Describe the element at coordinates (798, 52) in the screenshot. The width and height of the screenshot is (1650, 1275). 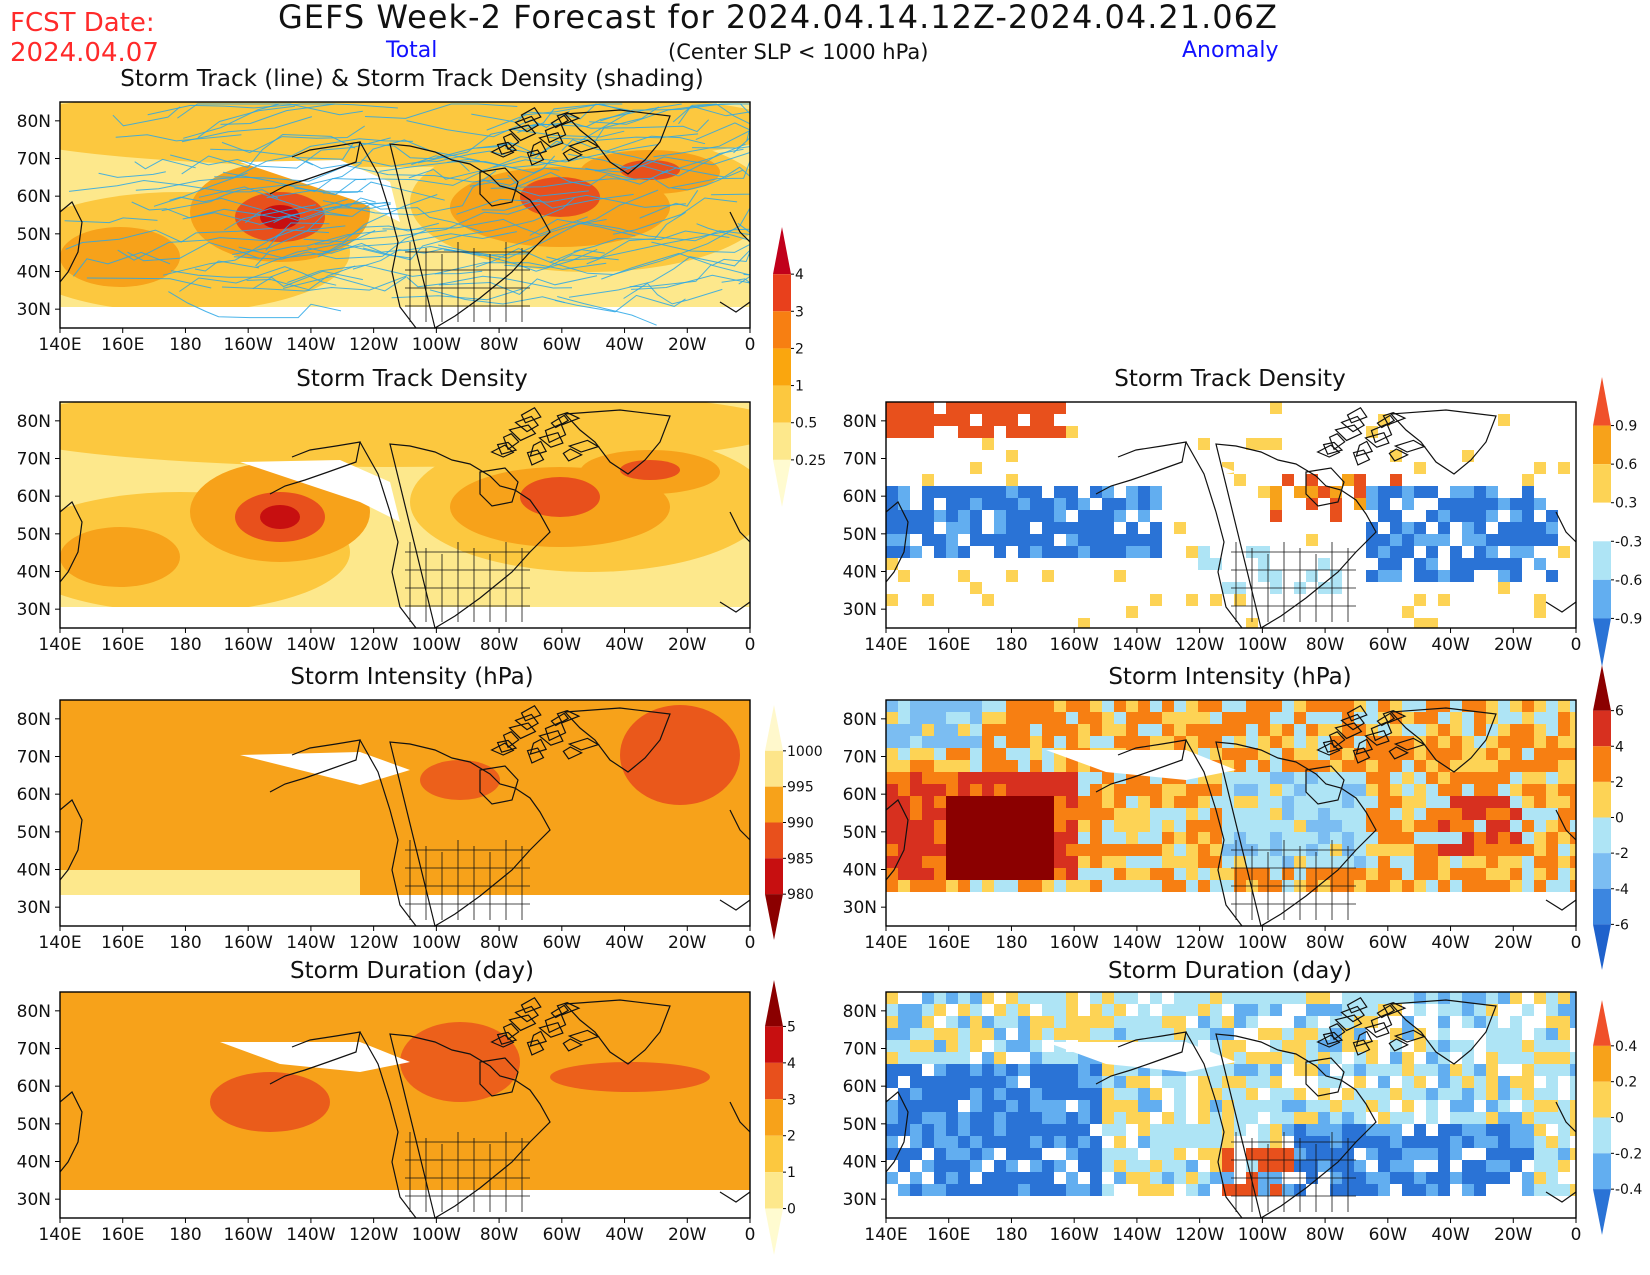
I see `subtitle: (Center SLP < 1000 hPa)` at that location.